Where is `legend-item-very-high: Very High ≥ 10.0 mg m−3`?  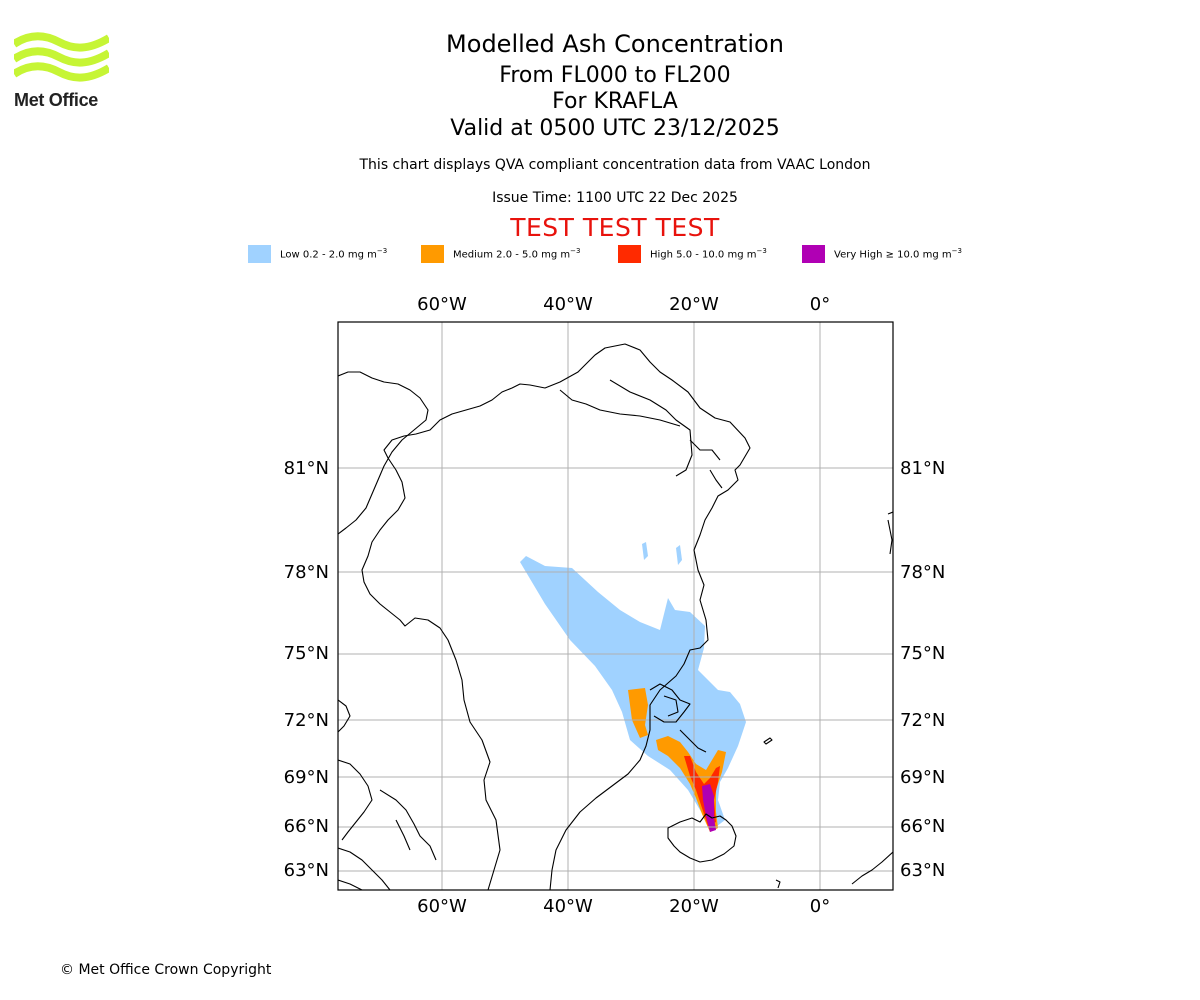 legend-item-very-high: Very High ≥ 10.0 mg m−3 is located at coordinates (882, 254).